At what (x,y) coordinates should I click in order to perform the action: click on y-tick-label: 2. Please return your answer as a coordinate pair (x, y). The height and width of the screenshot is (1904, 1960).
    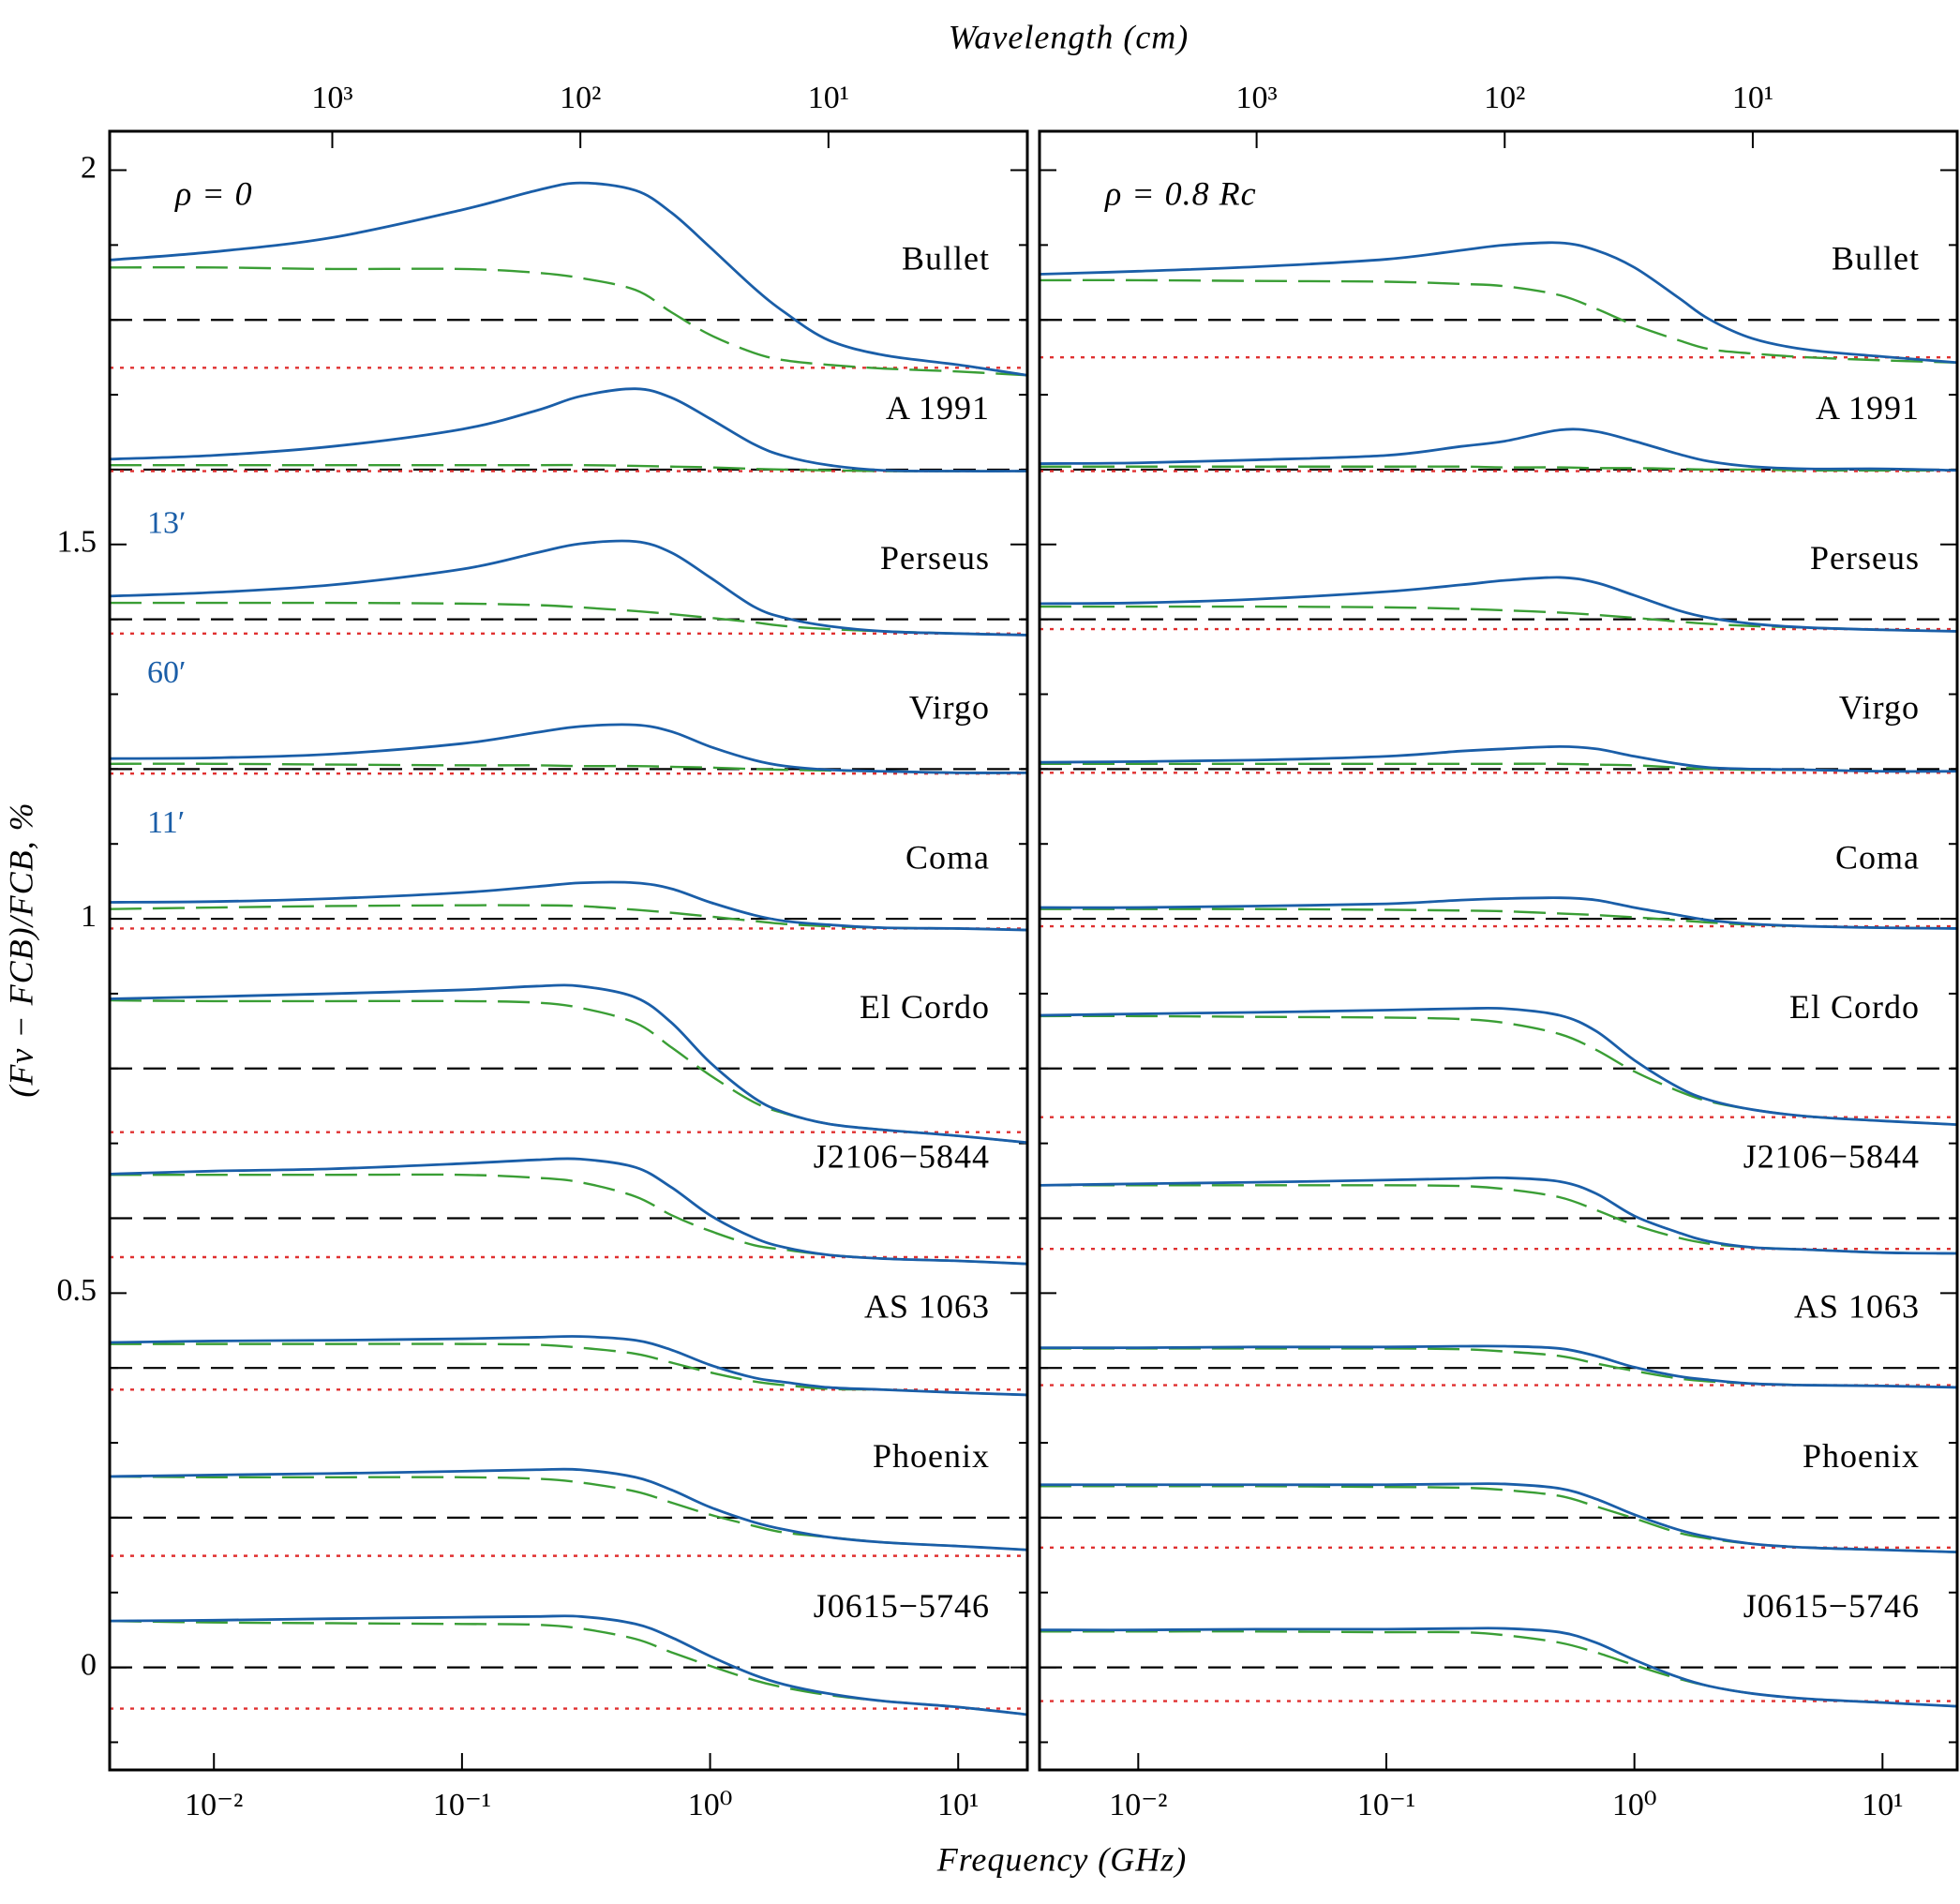
    Looking at the image, I should click on (89, 167).